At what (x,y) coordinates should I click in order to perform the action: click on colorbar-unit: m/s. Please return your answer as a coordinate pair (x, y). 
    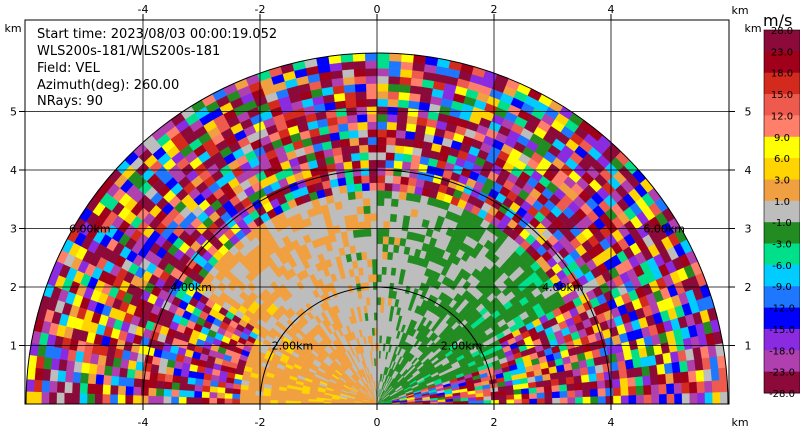
    Looking at the image, I should click on (777, 20).